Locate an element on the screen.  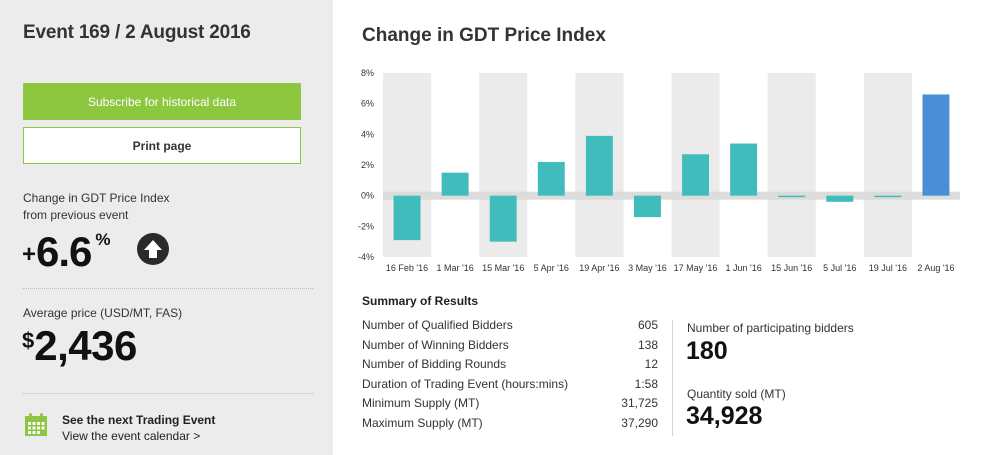
summary-row: Minimum Supply (MT) 31,725 is located at coordinates (510, 406).